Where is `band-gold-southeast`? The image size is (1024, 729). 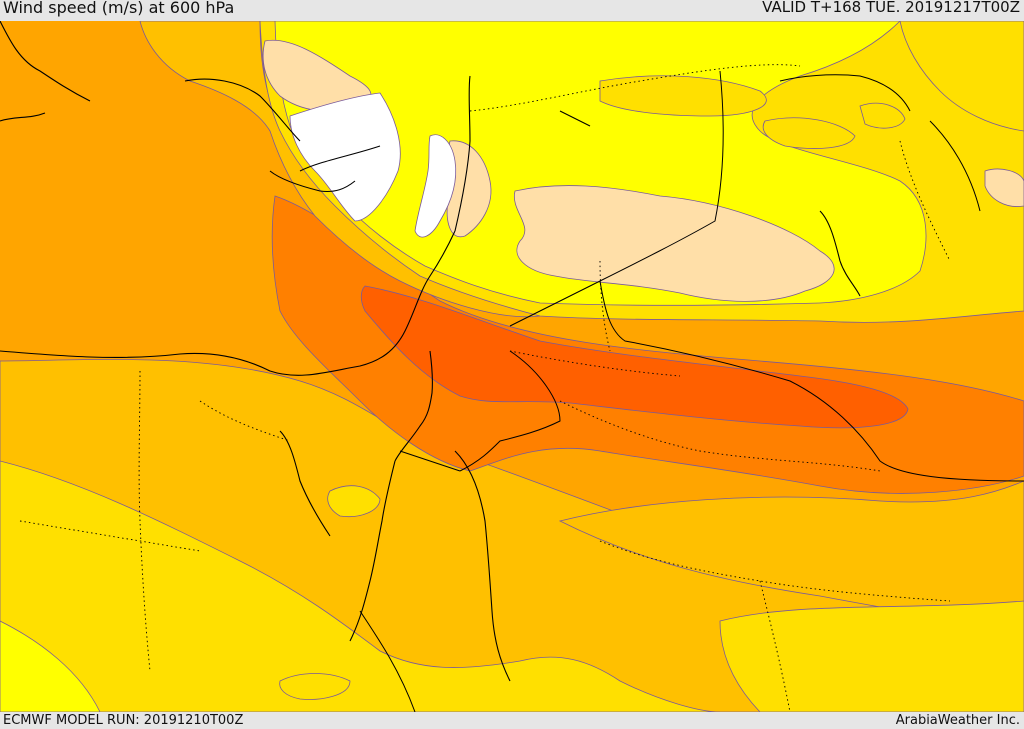 band-gold-southeast is located at coordinates (871, 656).